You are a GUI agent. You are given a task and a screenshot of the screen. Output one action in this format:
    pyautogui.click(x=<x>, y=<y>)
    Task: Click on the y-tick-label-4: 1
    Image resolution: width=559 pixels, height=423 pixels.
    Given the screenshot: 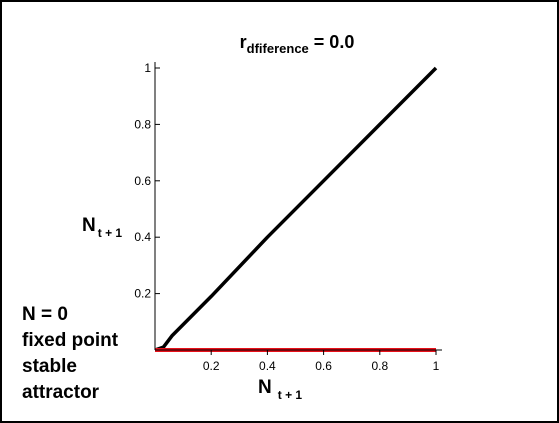 What is the action you would take?
    pyautogui.click(x=147, y=68)
    